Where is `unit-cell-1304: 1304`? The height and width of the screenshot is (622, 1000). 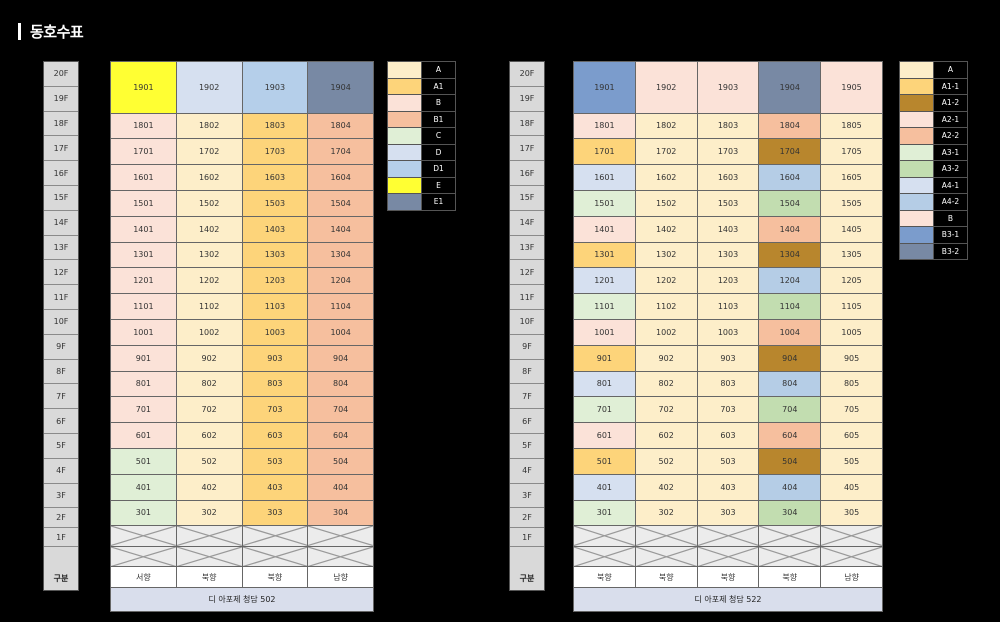
unit-cell-1304: 1304 is located at coordinates (340, 255).